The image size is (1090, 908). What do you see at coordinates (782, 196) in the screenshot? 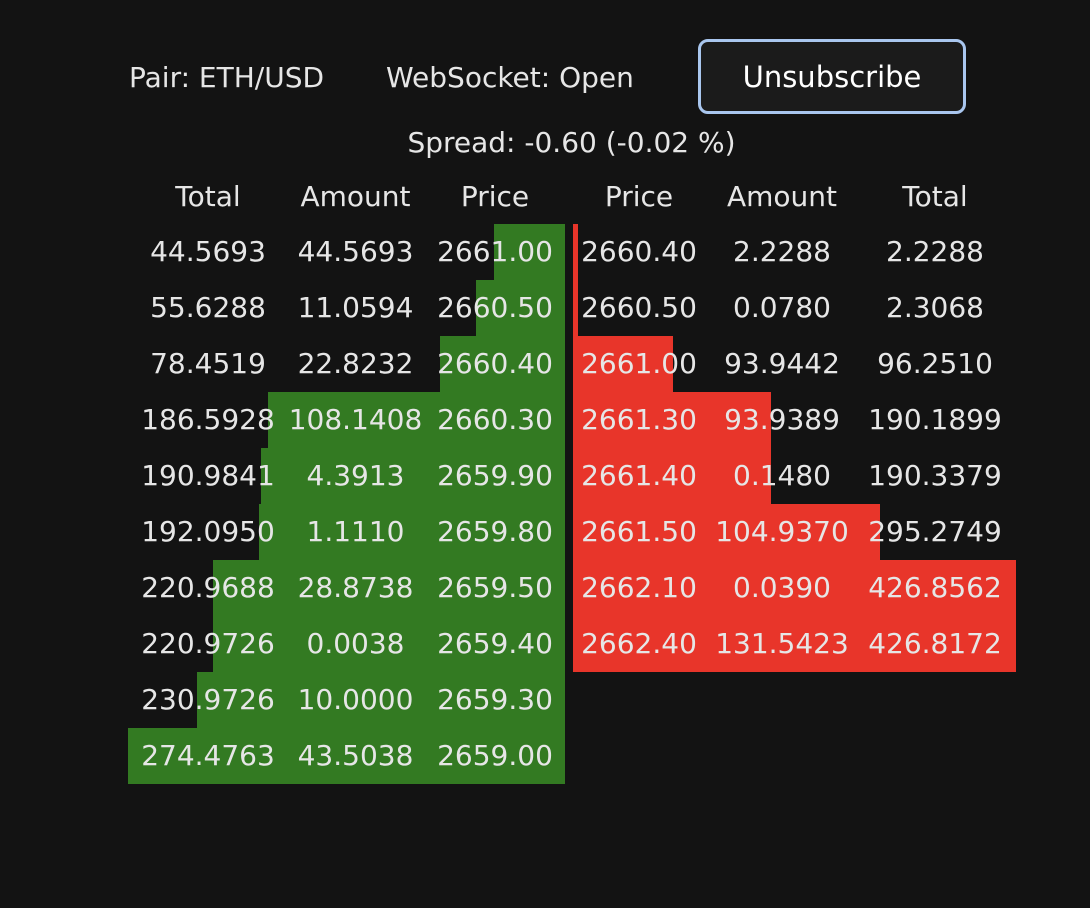
I see `ask-header-amount: Amount` at bounding box center [782, 196].